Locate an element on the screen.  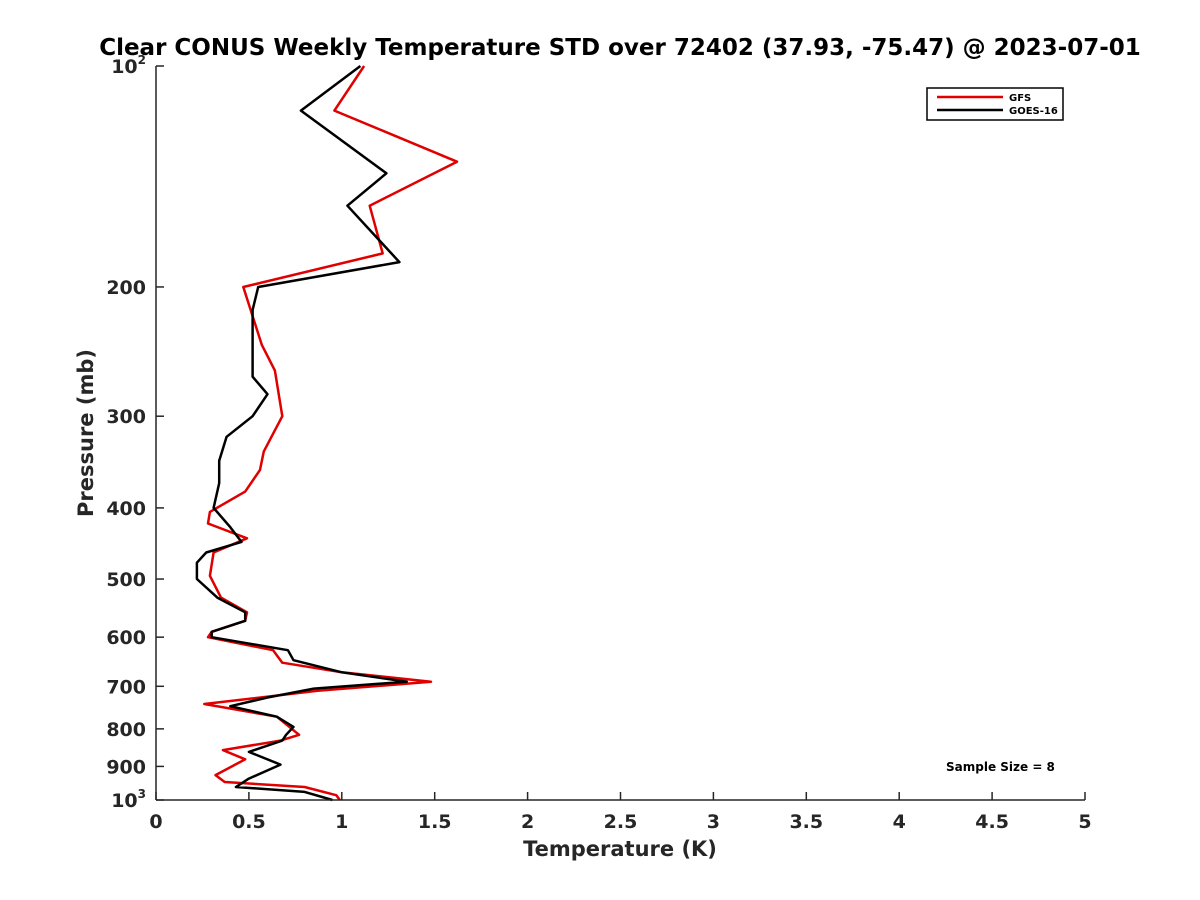
y-tick-label: 600 is located at coordinates (126, 638).